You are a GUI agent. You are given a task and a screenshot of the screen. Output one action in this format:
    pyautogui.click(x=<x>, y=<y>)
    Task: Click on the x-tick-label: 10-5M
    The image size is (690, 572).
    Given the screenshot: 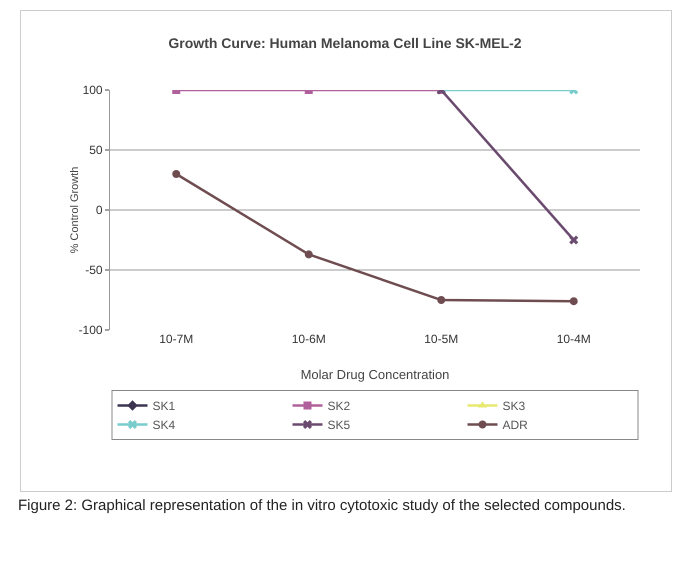 What is the action you would take?
    pyautogui.click(x=441, y=339)
    